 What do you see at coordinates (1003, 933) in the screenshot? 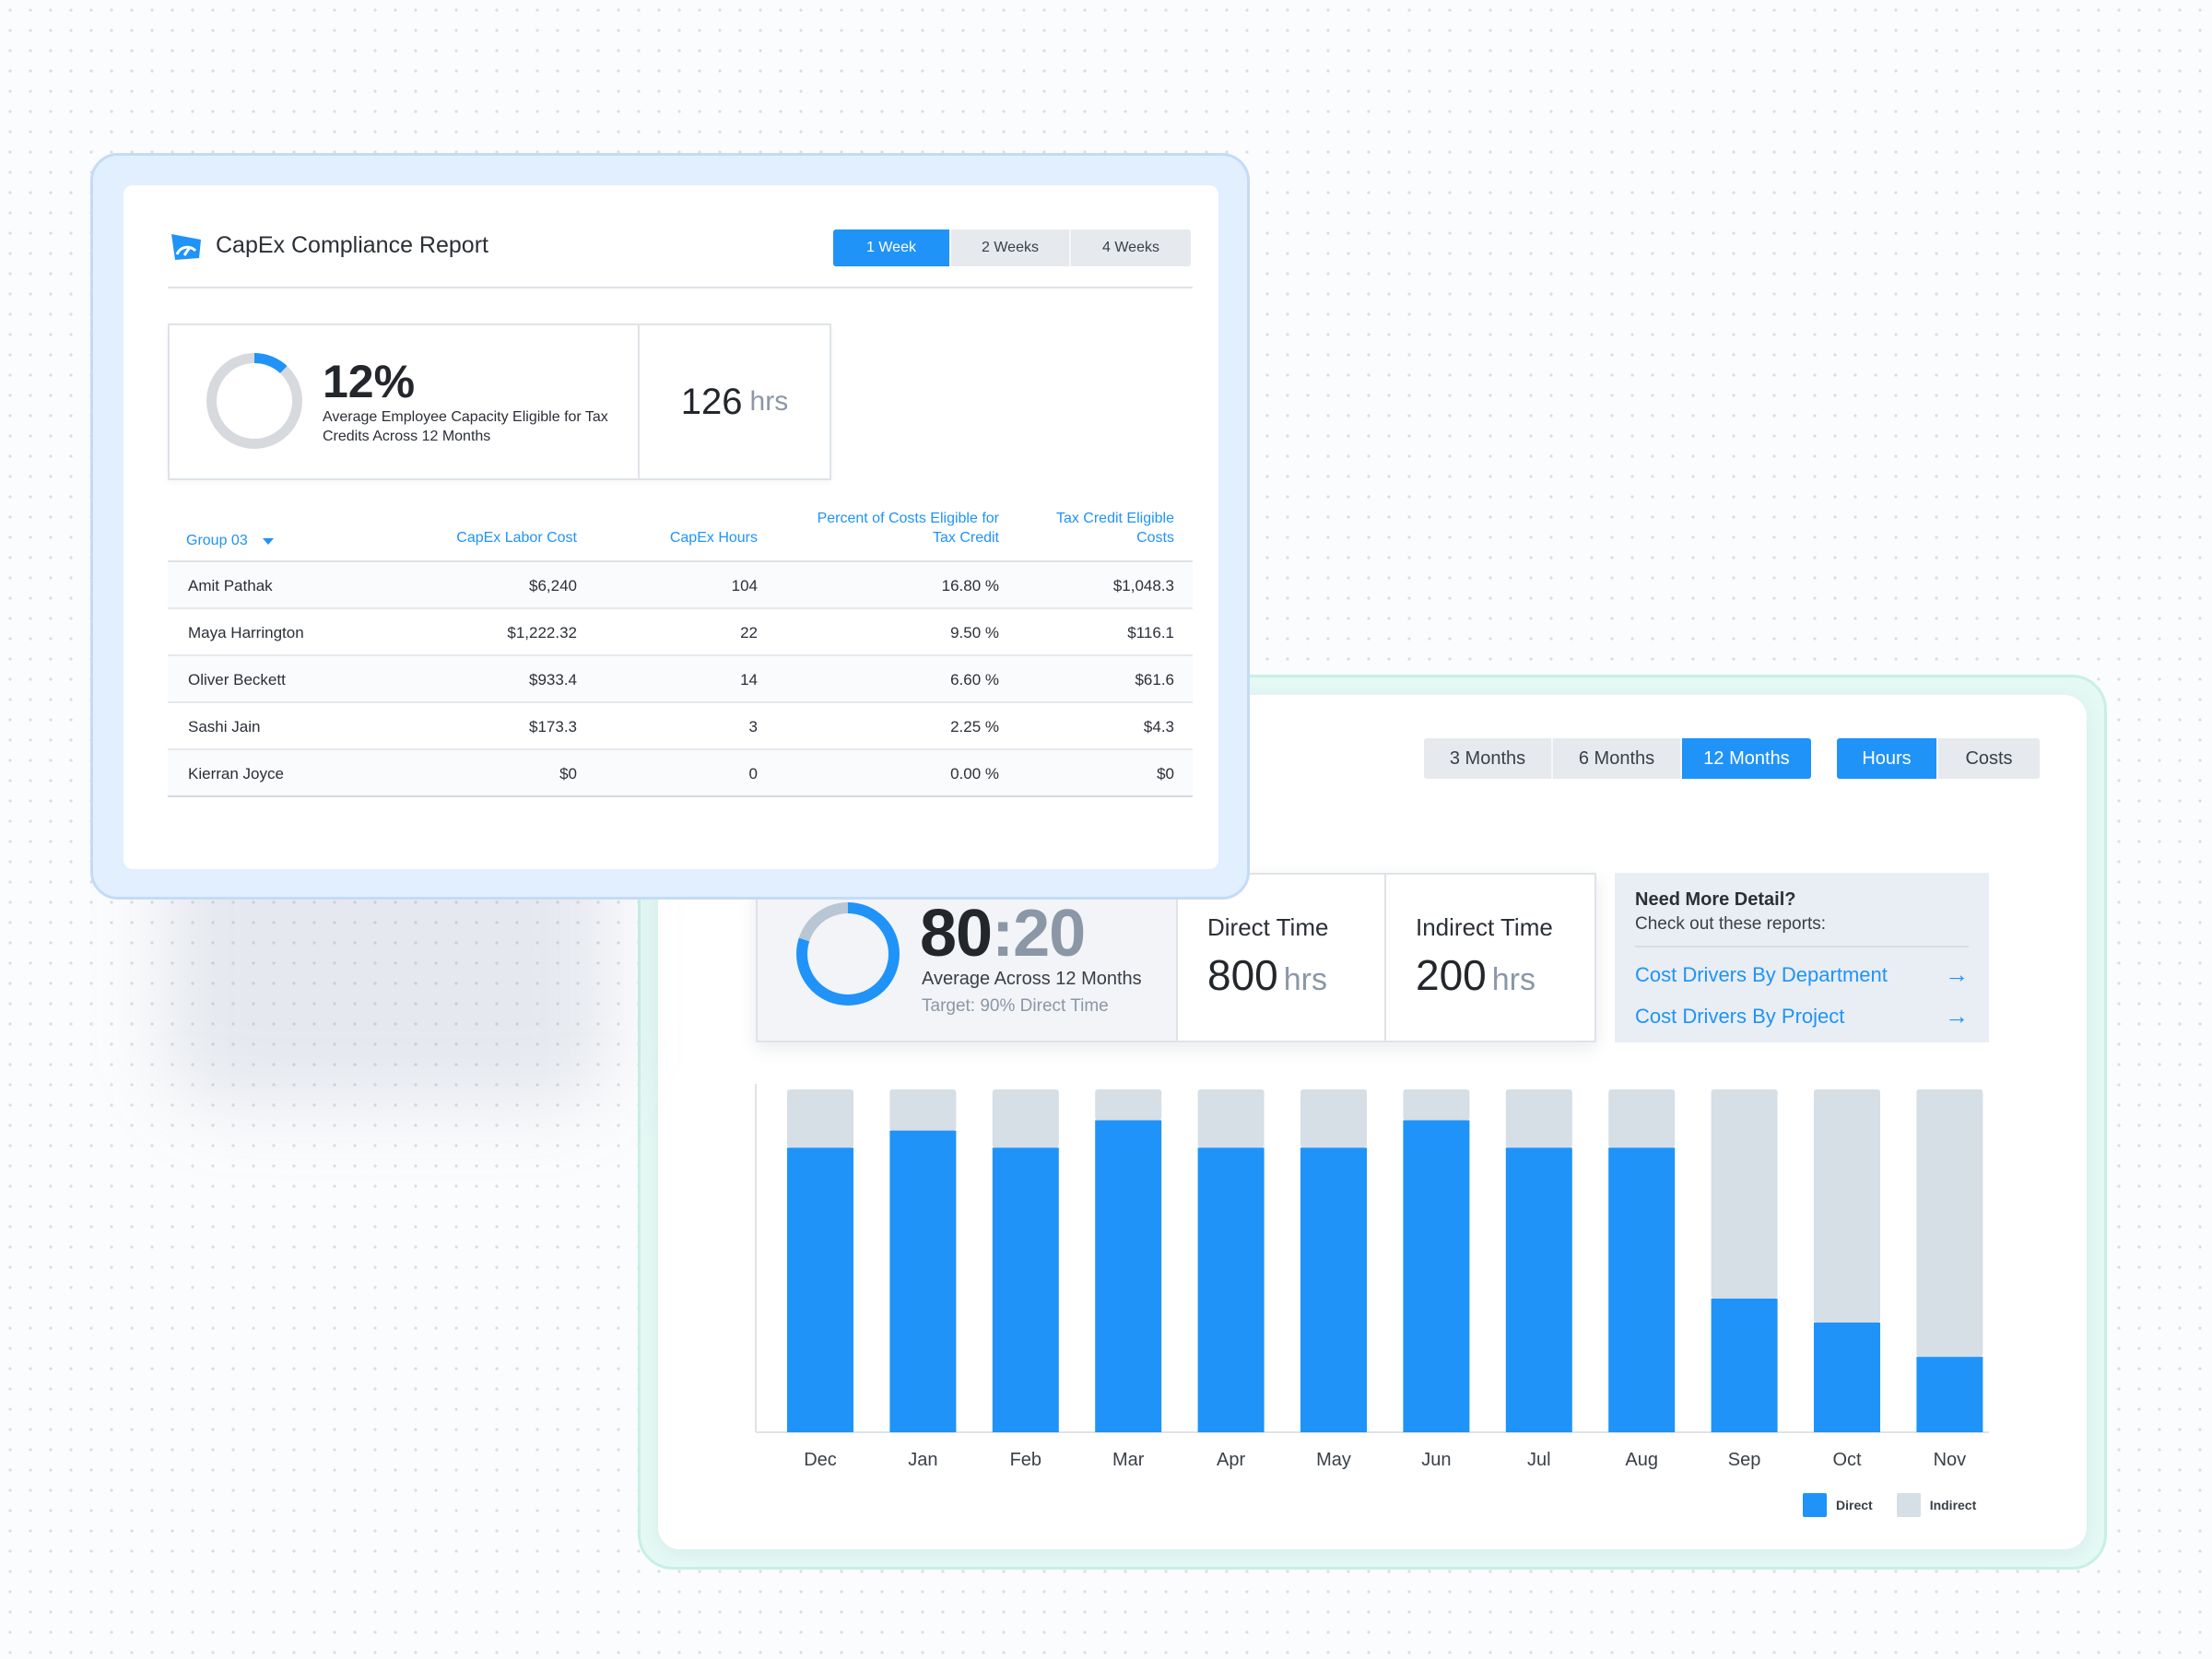
I see `ratio-value: 80:20` at bounding box center [1003, 933].